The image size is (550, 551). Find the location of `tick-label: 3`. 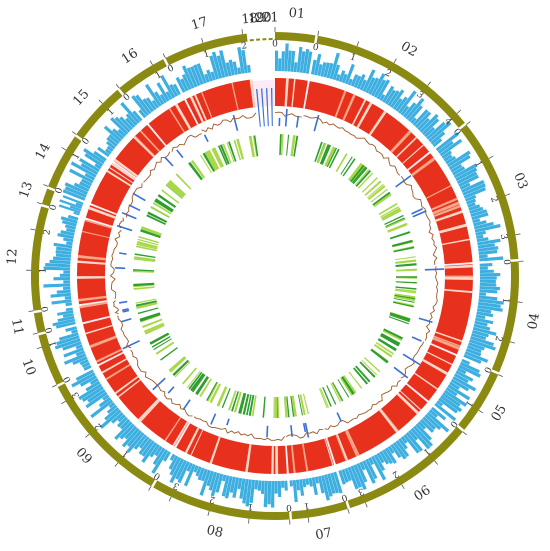

tick-label: 3 is located at coordinates (503, 237).